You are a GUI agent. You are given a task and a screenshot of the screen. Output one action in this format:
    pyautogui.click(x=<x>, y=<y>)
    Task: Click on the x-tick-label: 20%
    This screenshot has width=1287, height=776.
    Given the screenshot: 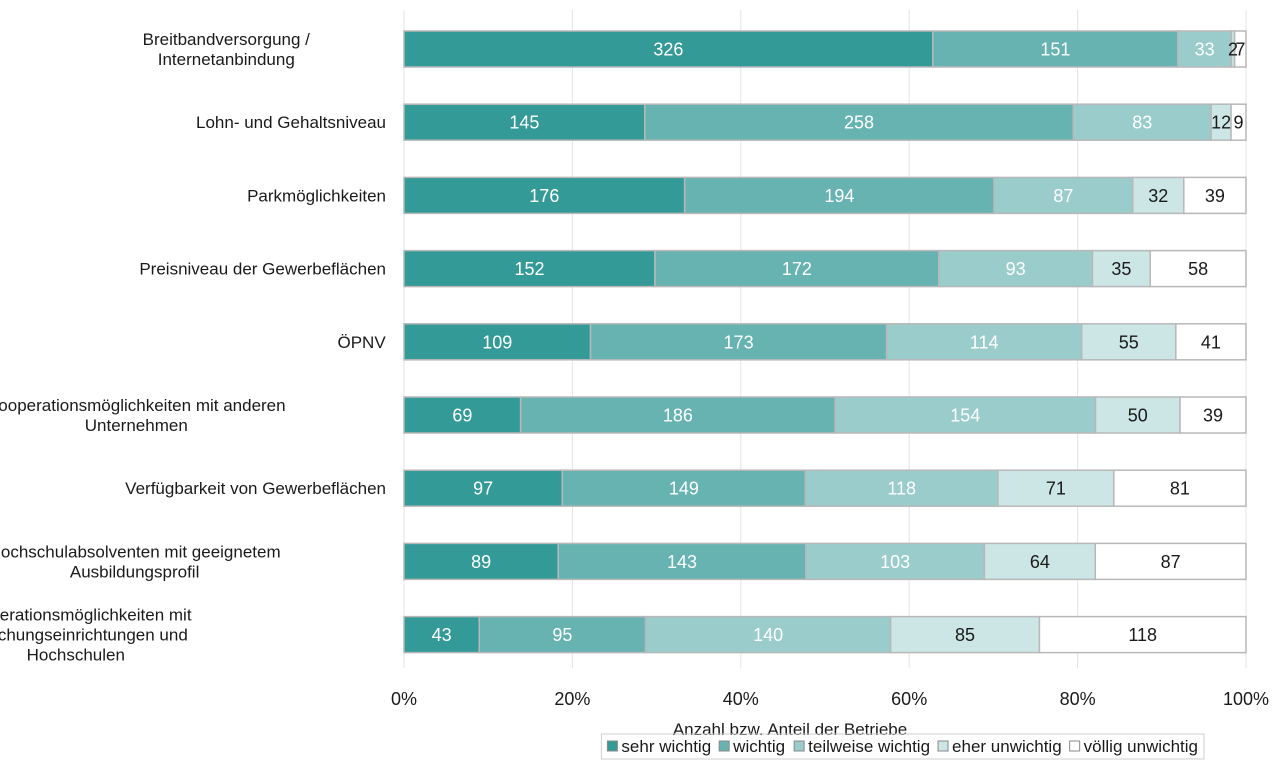 What is the action you would take?
    pyautogui.click(x=572, y=699)
    